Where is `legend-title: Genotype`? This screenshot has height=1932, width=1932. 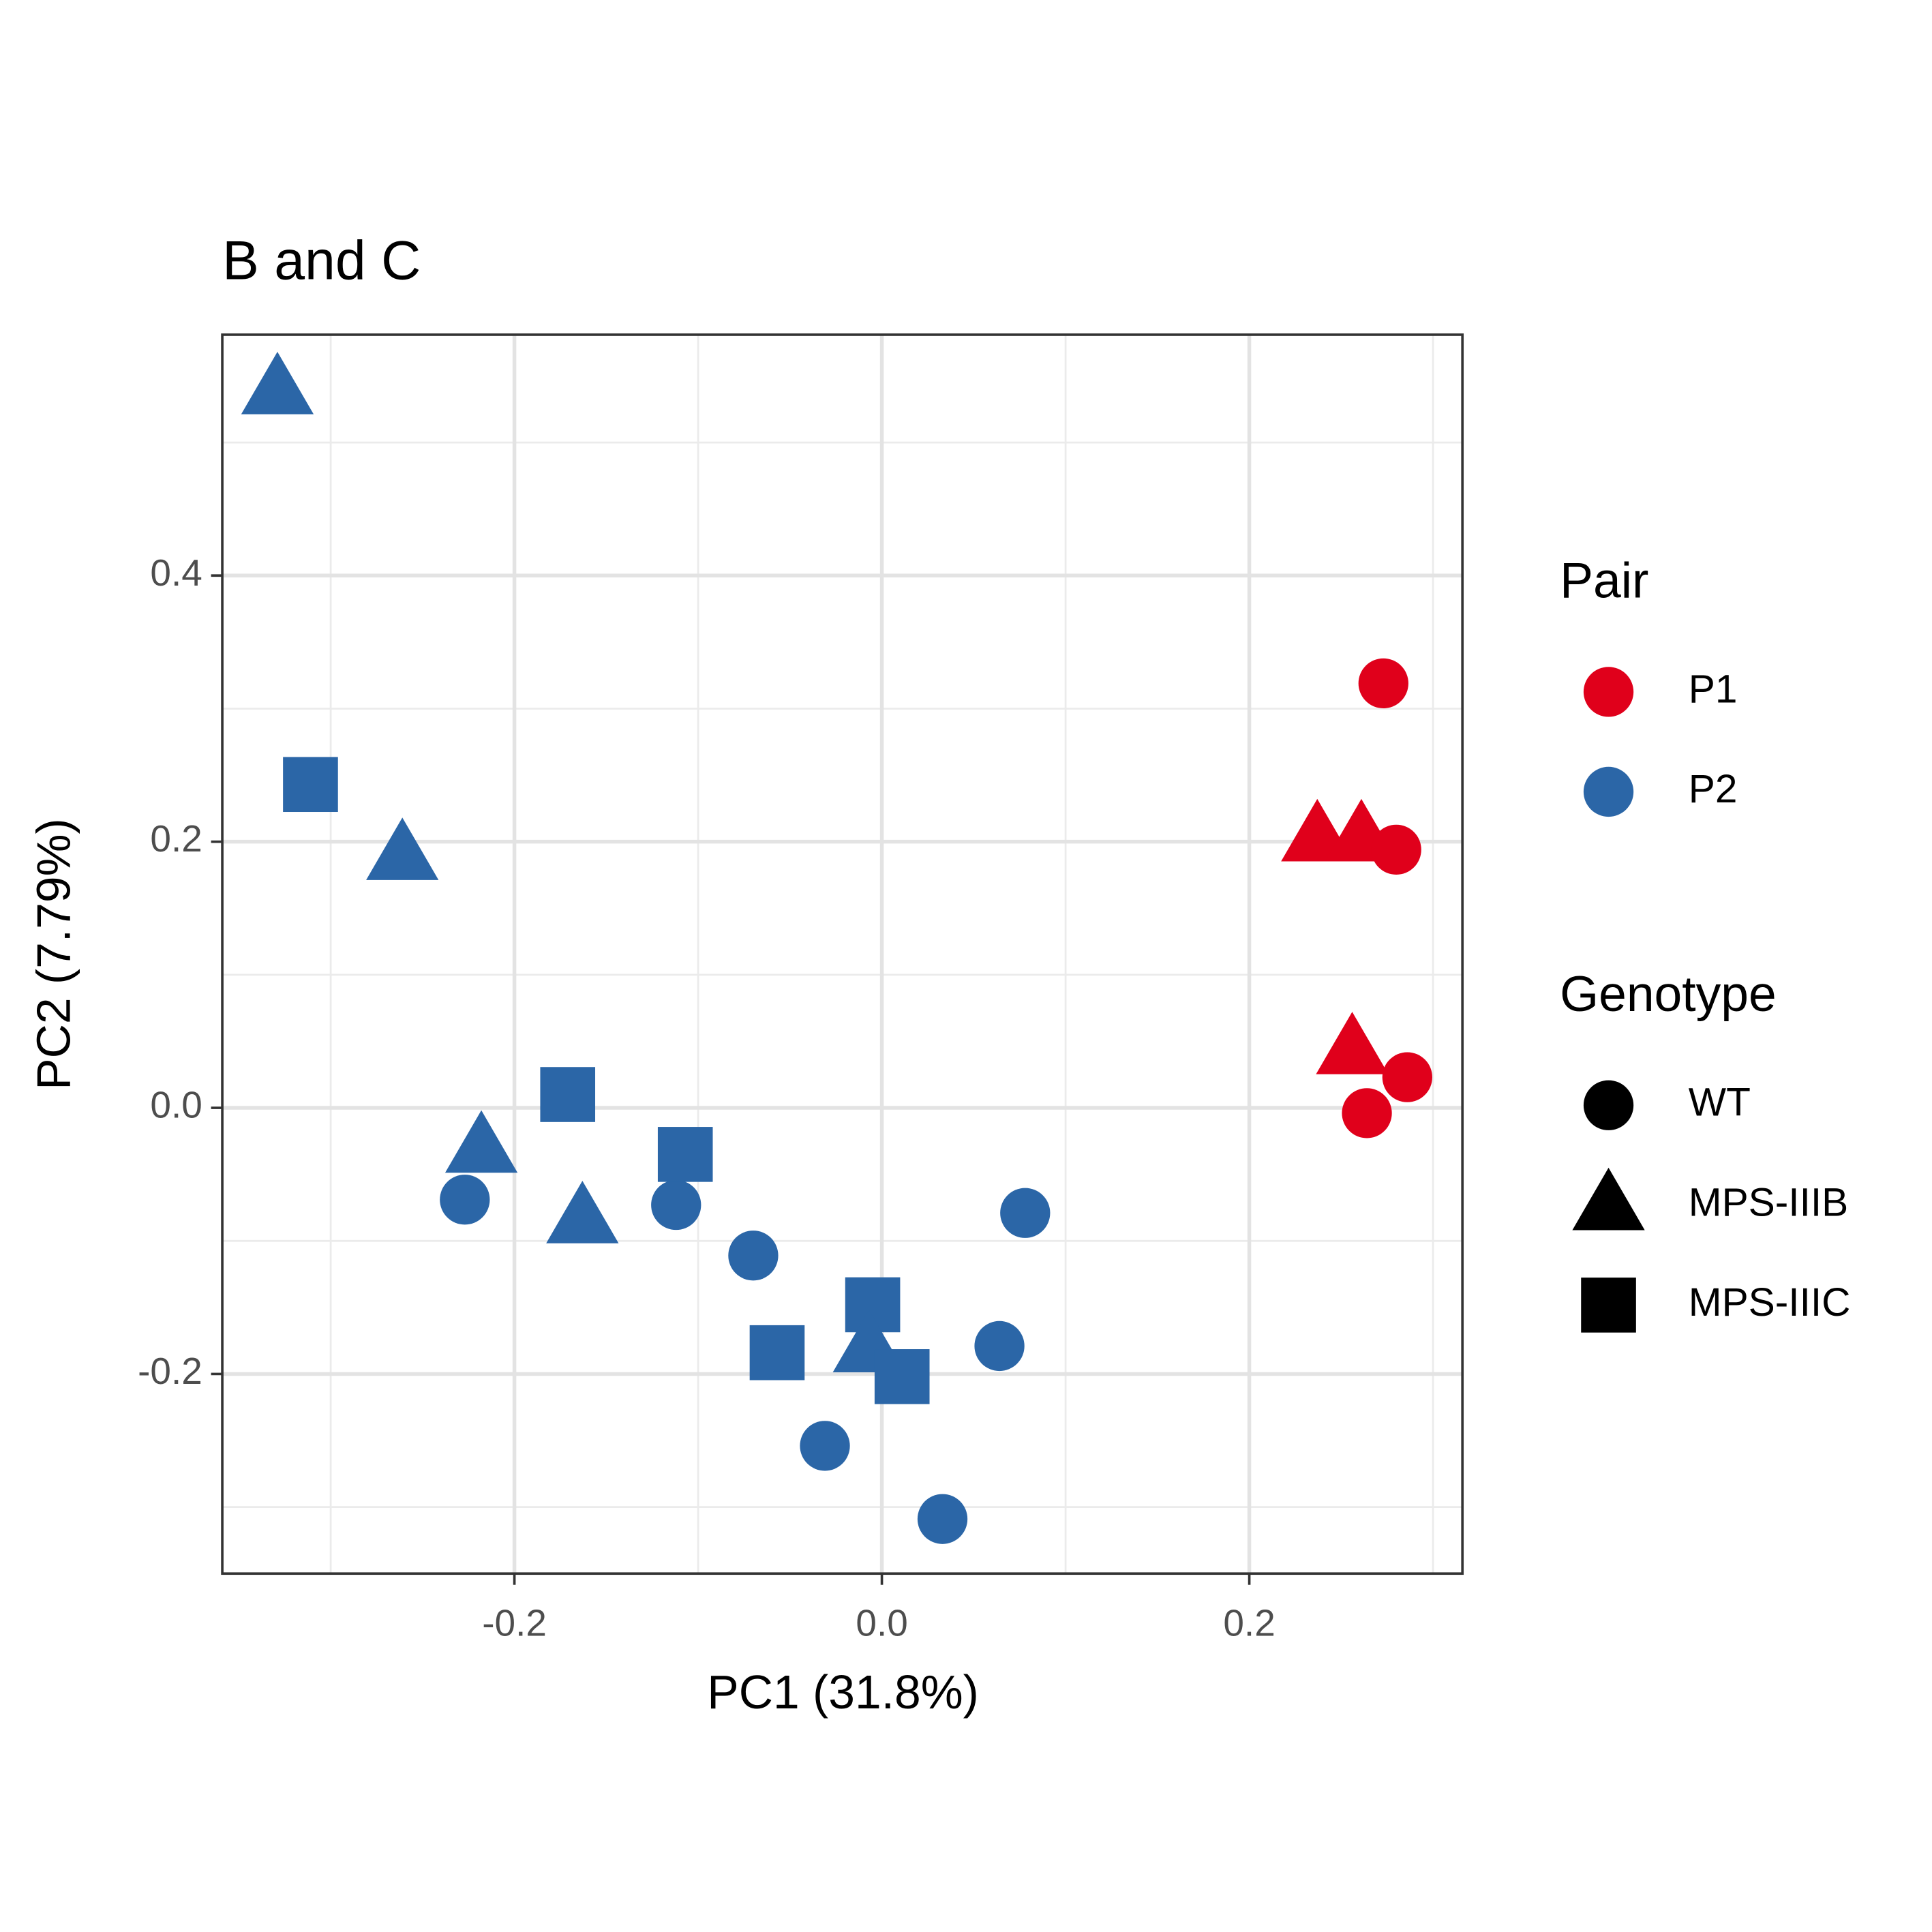 legend-title: Genotype is located at coordinates (1668, 994).